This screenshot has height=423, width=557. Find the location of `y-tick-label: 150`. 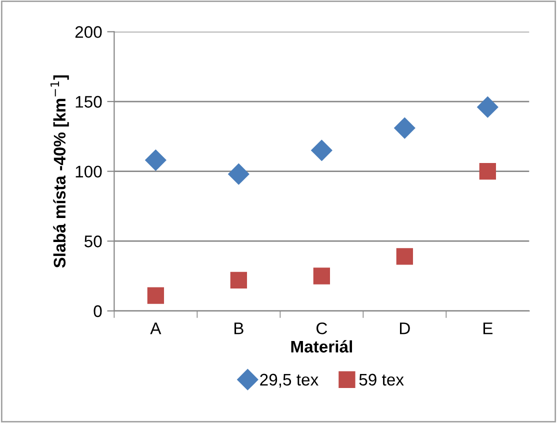

y-tick-label: 150 is located at coordinates (89, 102).